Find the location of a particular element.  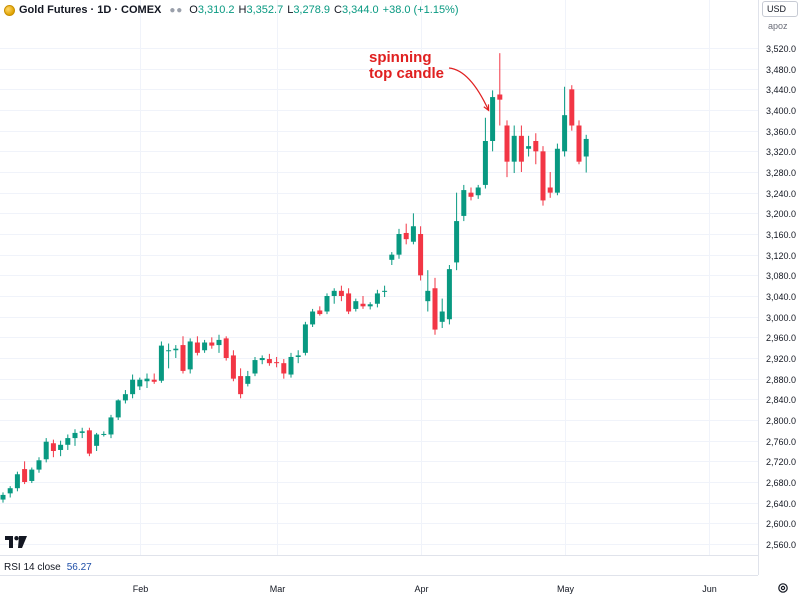

price-tick-label: 2,720.0 is located at coordinates (781, 462).